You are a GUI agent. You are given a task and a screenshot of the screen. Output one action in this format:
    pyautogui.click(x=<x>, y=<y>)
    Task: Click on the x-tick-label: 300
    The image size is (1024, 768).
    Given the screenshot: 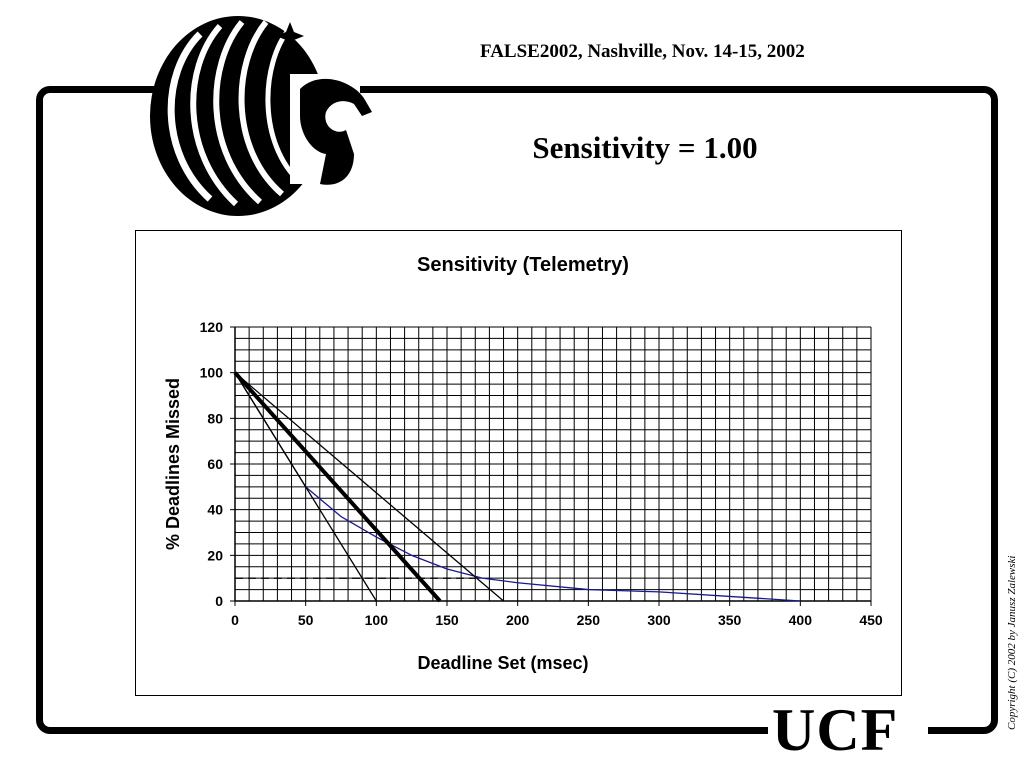 What is the action you would take?
    pyautogui.click(x=659, y=620)
    